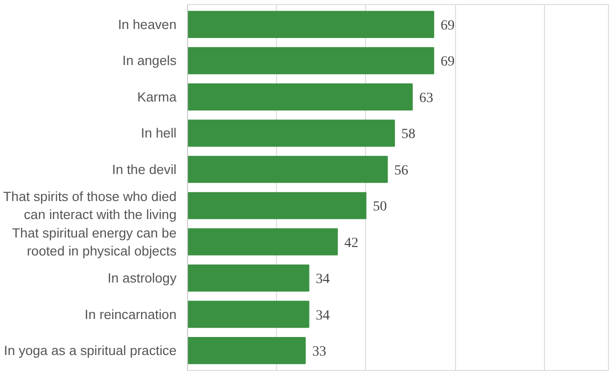  What do you see at coordinates (90, 350) in the screenshot?
I see `y-tick-label: In yoga as a spiritual practice` at bounding box center [90, 350].